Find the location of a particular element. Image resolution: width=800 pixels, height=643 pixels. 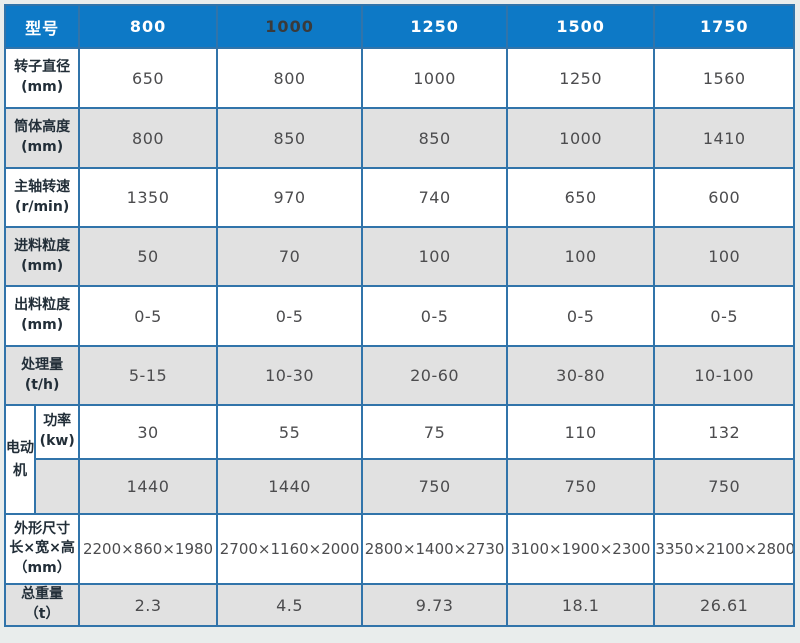

cell-value: 18.1 is located at coordinates (580, 605).